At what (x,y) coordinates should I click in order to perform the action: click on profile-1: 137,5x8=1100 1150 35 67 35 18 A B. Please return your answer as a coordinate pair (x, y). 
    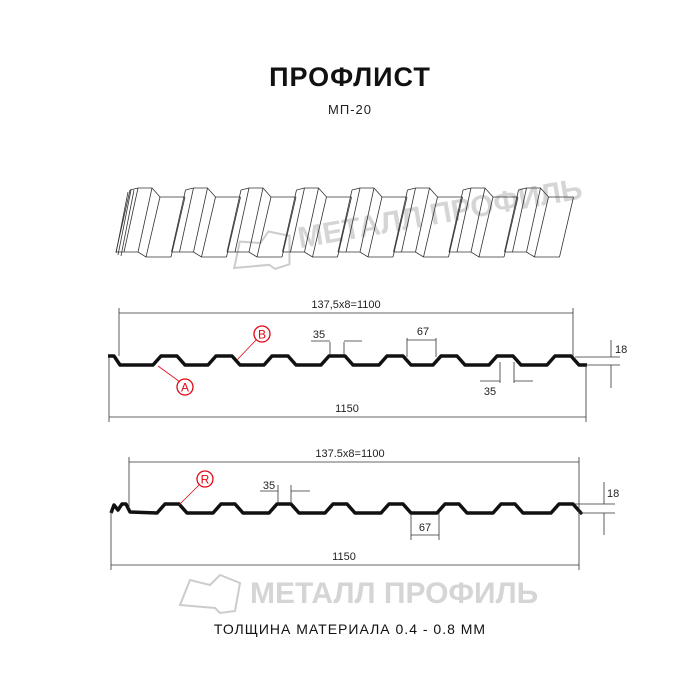
    Looking at the image, I should click on (367, 360).